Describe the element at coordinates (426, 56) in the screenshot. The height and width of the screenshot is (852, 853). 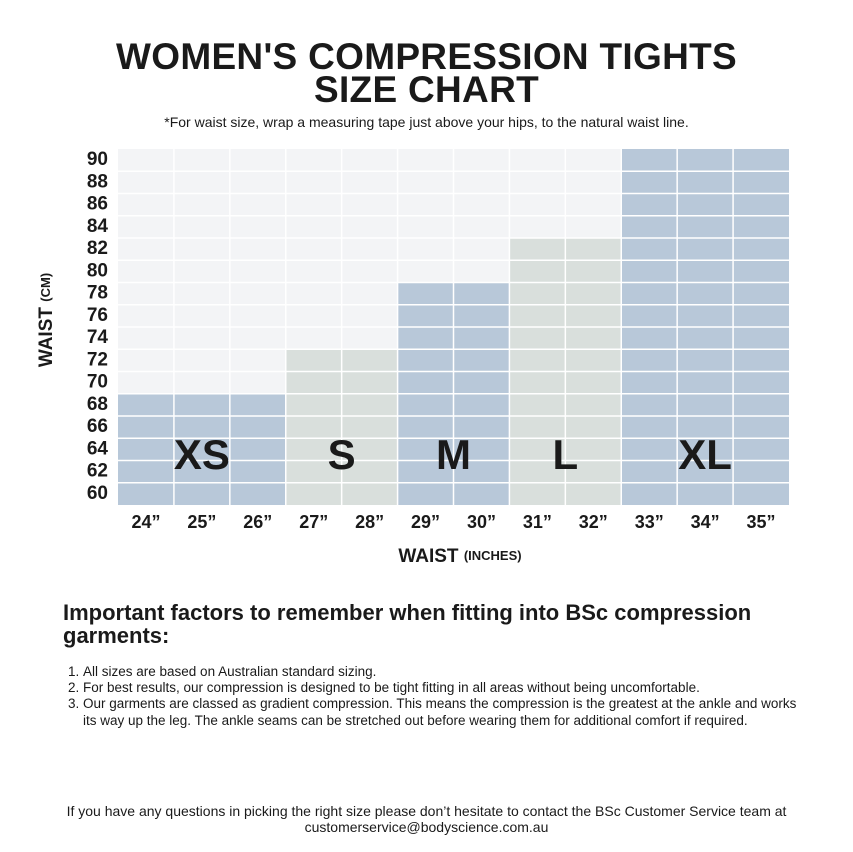
I see `title-line: WOMEN'S COMPRESSION TIGHTS` at that location.